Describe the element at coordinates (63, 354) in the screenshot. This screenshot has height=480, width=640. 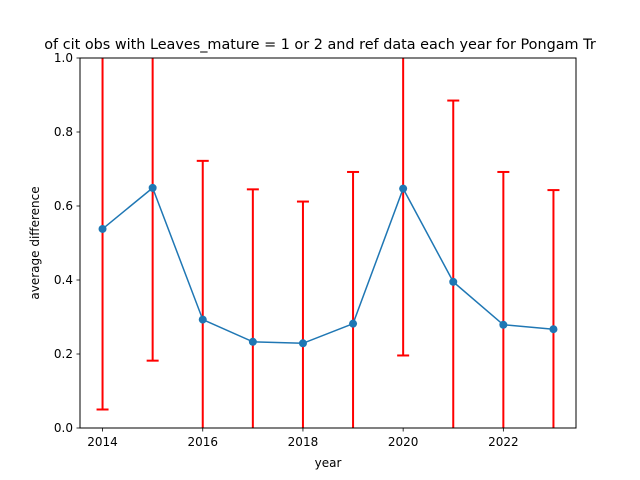
I see `y-tick-label: 0.2` at that location.